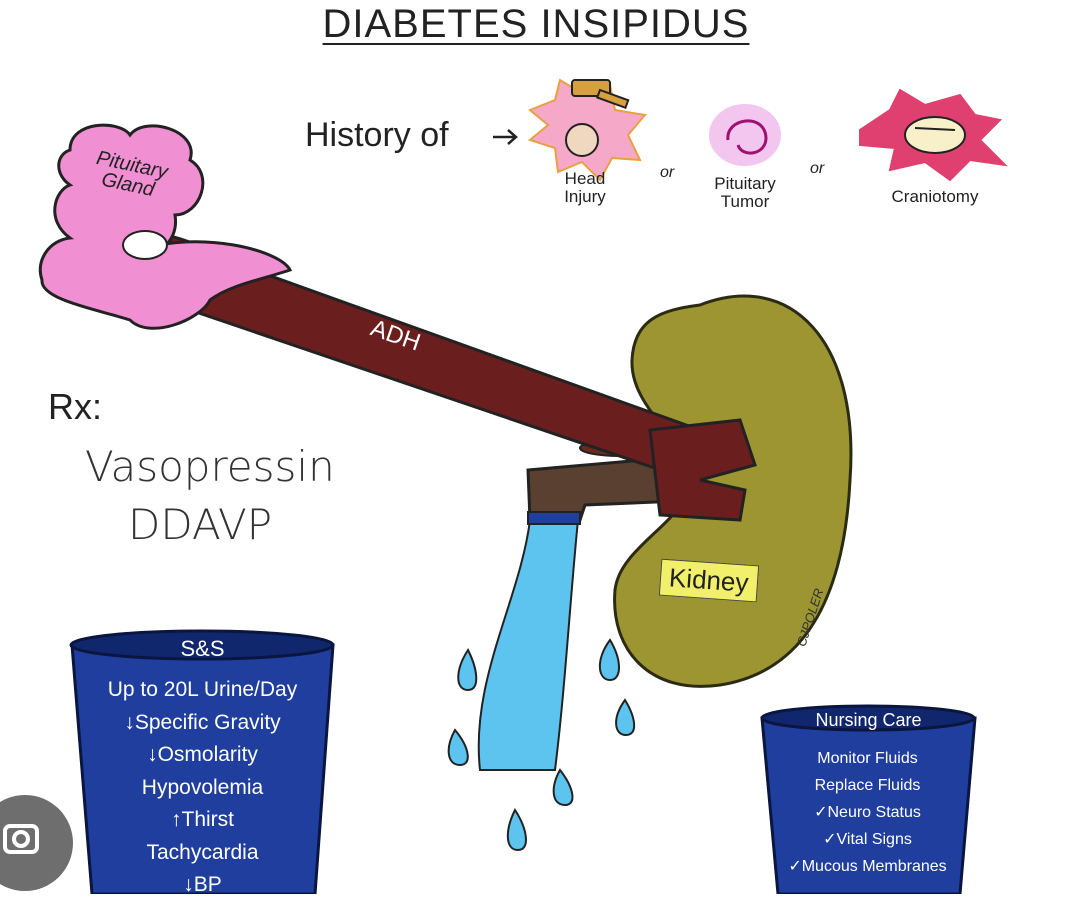 The height and width of the screenshot is (902, 1072). Describe the element at coordinates (867, 785) in the screenshot. I see `list-item: Replace Fluids` at that location.